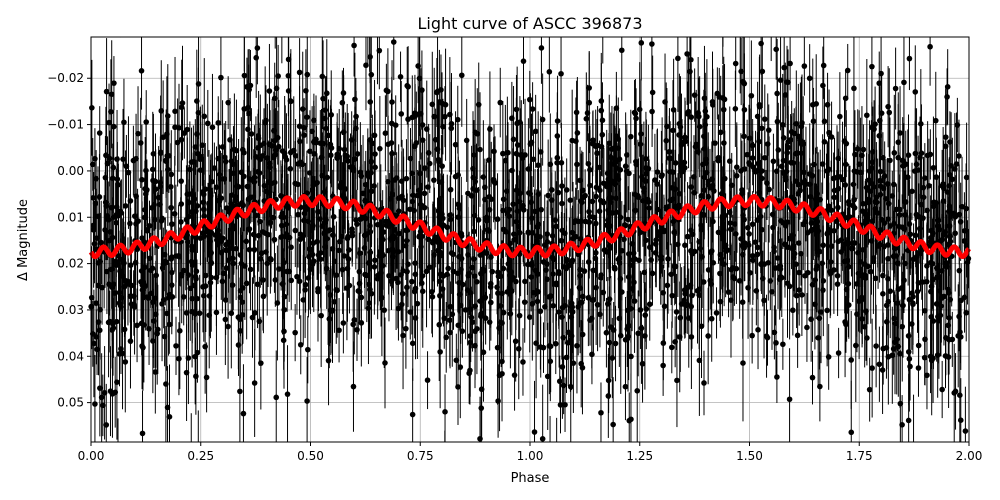 Image resolution: width=1000 pixels, height=500 pixels. I want to click on y-tick-label: 0.04, so click(70, 356).